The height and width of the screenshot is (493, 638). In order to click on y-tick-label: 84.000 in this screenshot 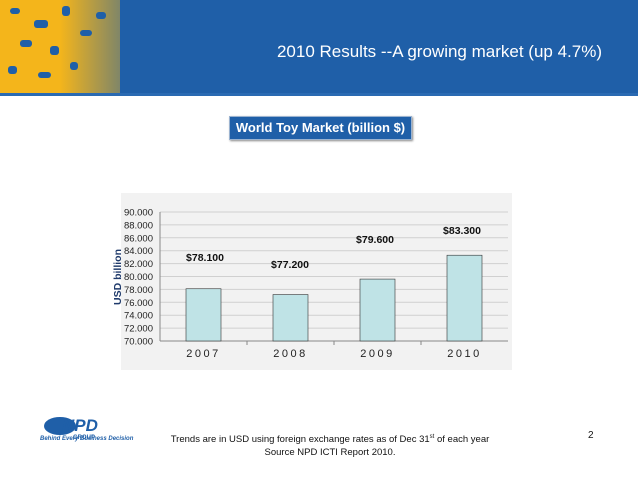, I will do `click(138, 251)`.